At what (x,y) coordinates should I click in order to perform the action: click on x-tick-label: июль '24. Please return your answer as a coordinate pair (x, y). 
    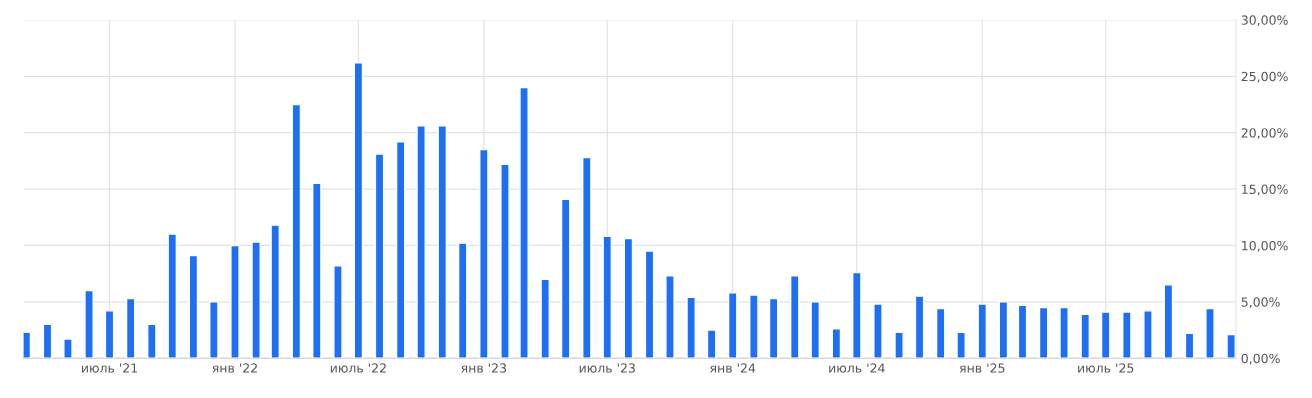
    Looking at the image, I should click on (857, 368).